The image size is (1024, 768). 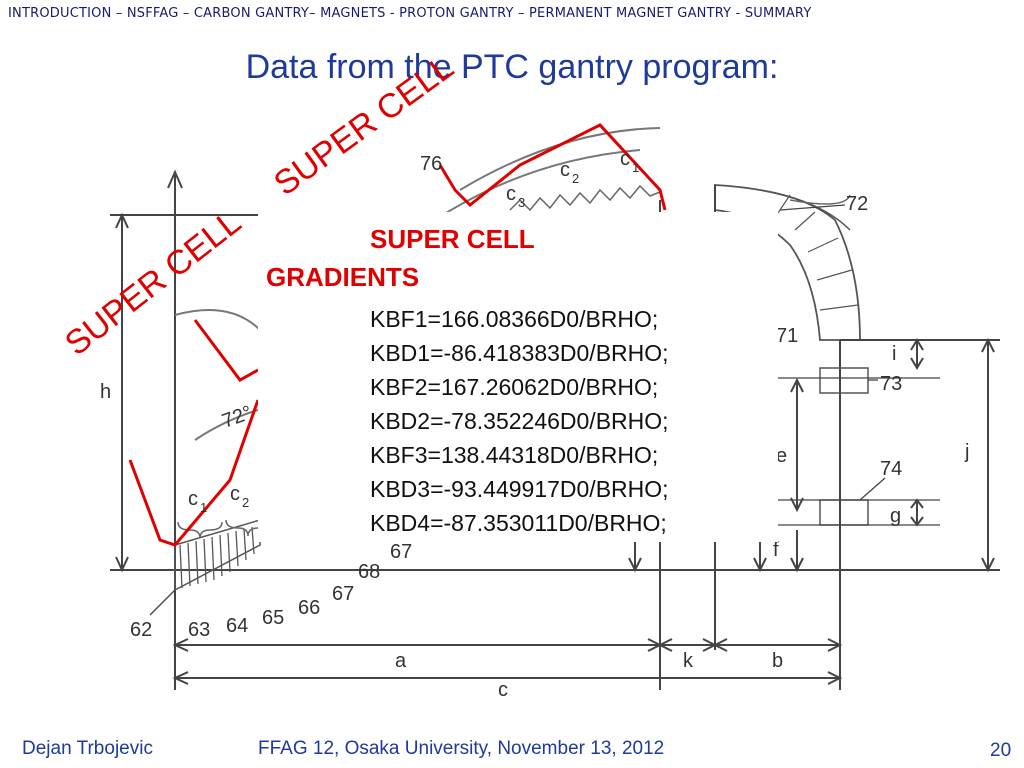 I want to click on gradient-line: KBD2=-78.352246D0/BRHO;, so click(x=519, y=421).